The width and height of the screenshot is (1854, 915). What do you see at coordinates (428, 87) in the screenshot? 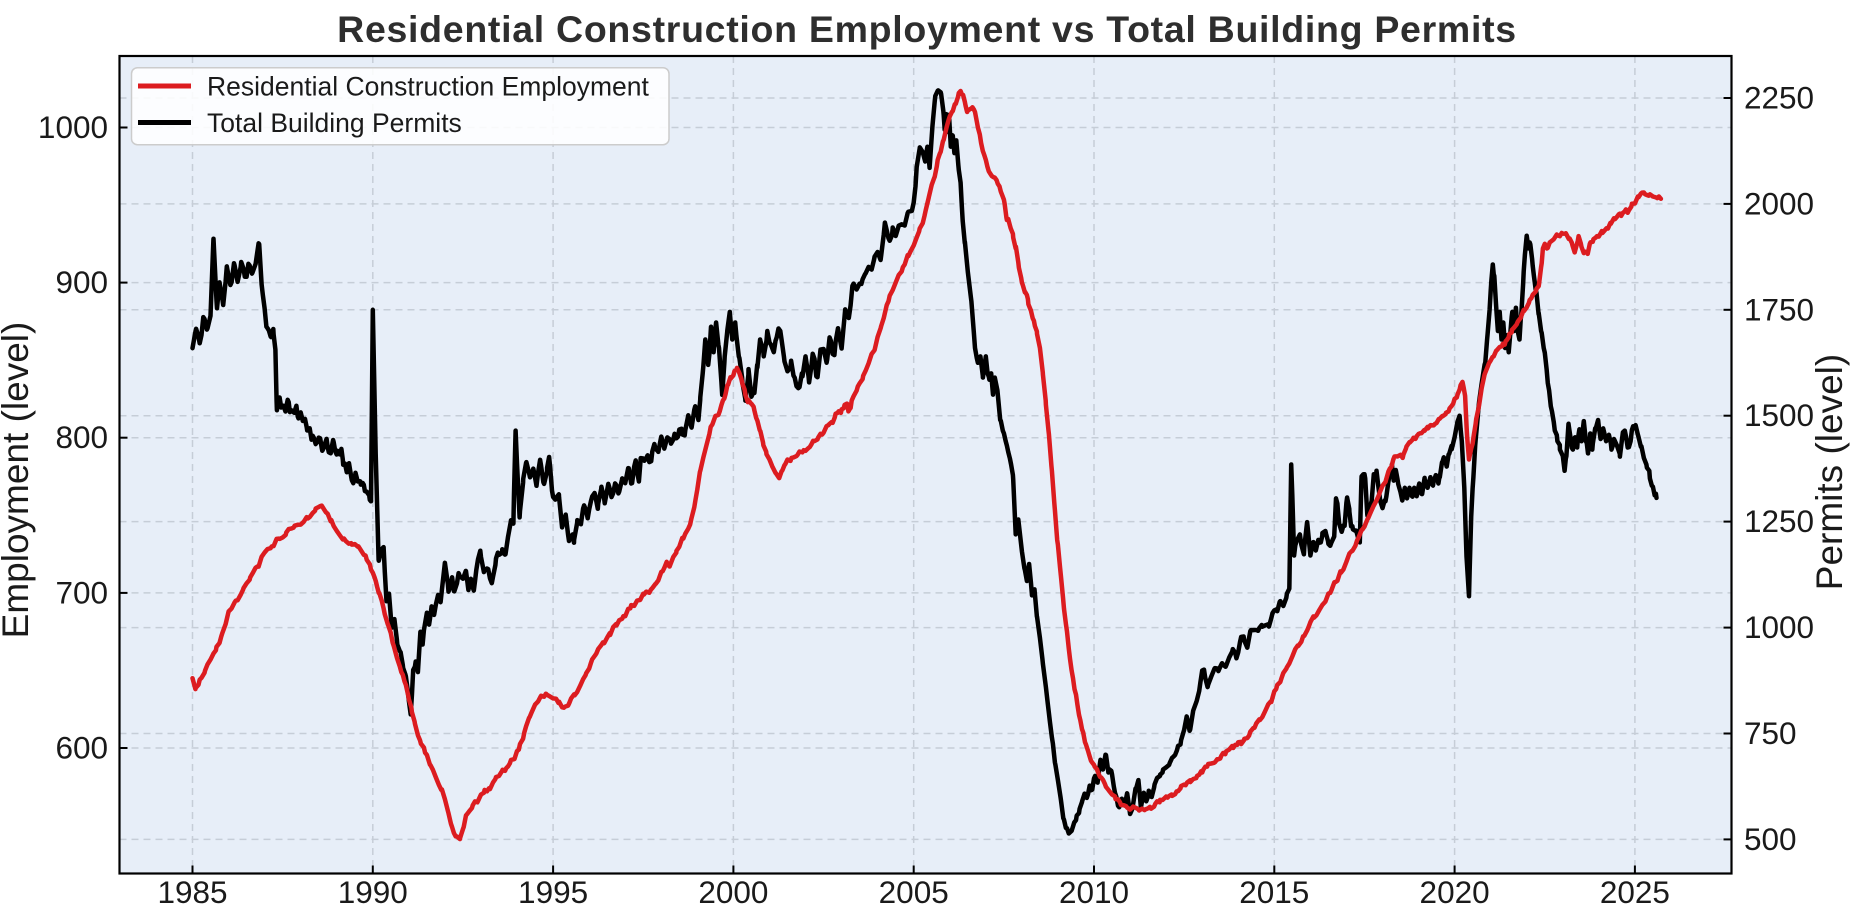
I see `svg-text:Residential Construction Emplo: Residential Construction Employment` at bounding box center [428, 87].